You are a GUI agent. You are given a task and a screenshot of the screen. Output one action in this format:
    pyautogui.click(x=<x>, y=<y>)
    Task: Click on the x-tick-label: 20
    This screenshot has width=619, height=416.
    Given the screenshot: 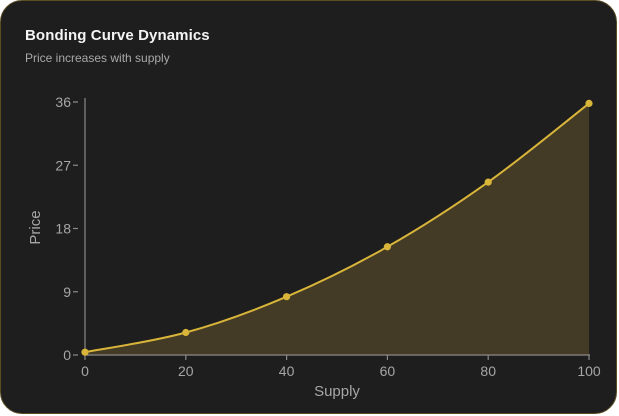 What is the action you would take?
    pyautogui.click(x=186, y=371)
    